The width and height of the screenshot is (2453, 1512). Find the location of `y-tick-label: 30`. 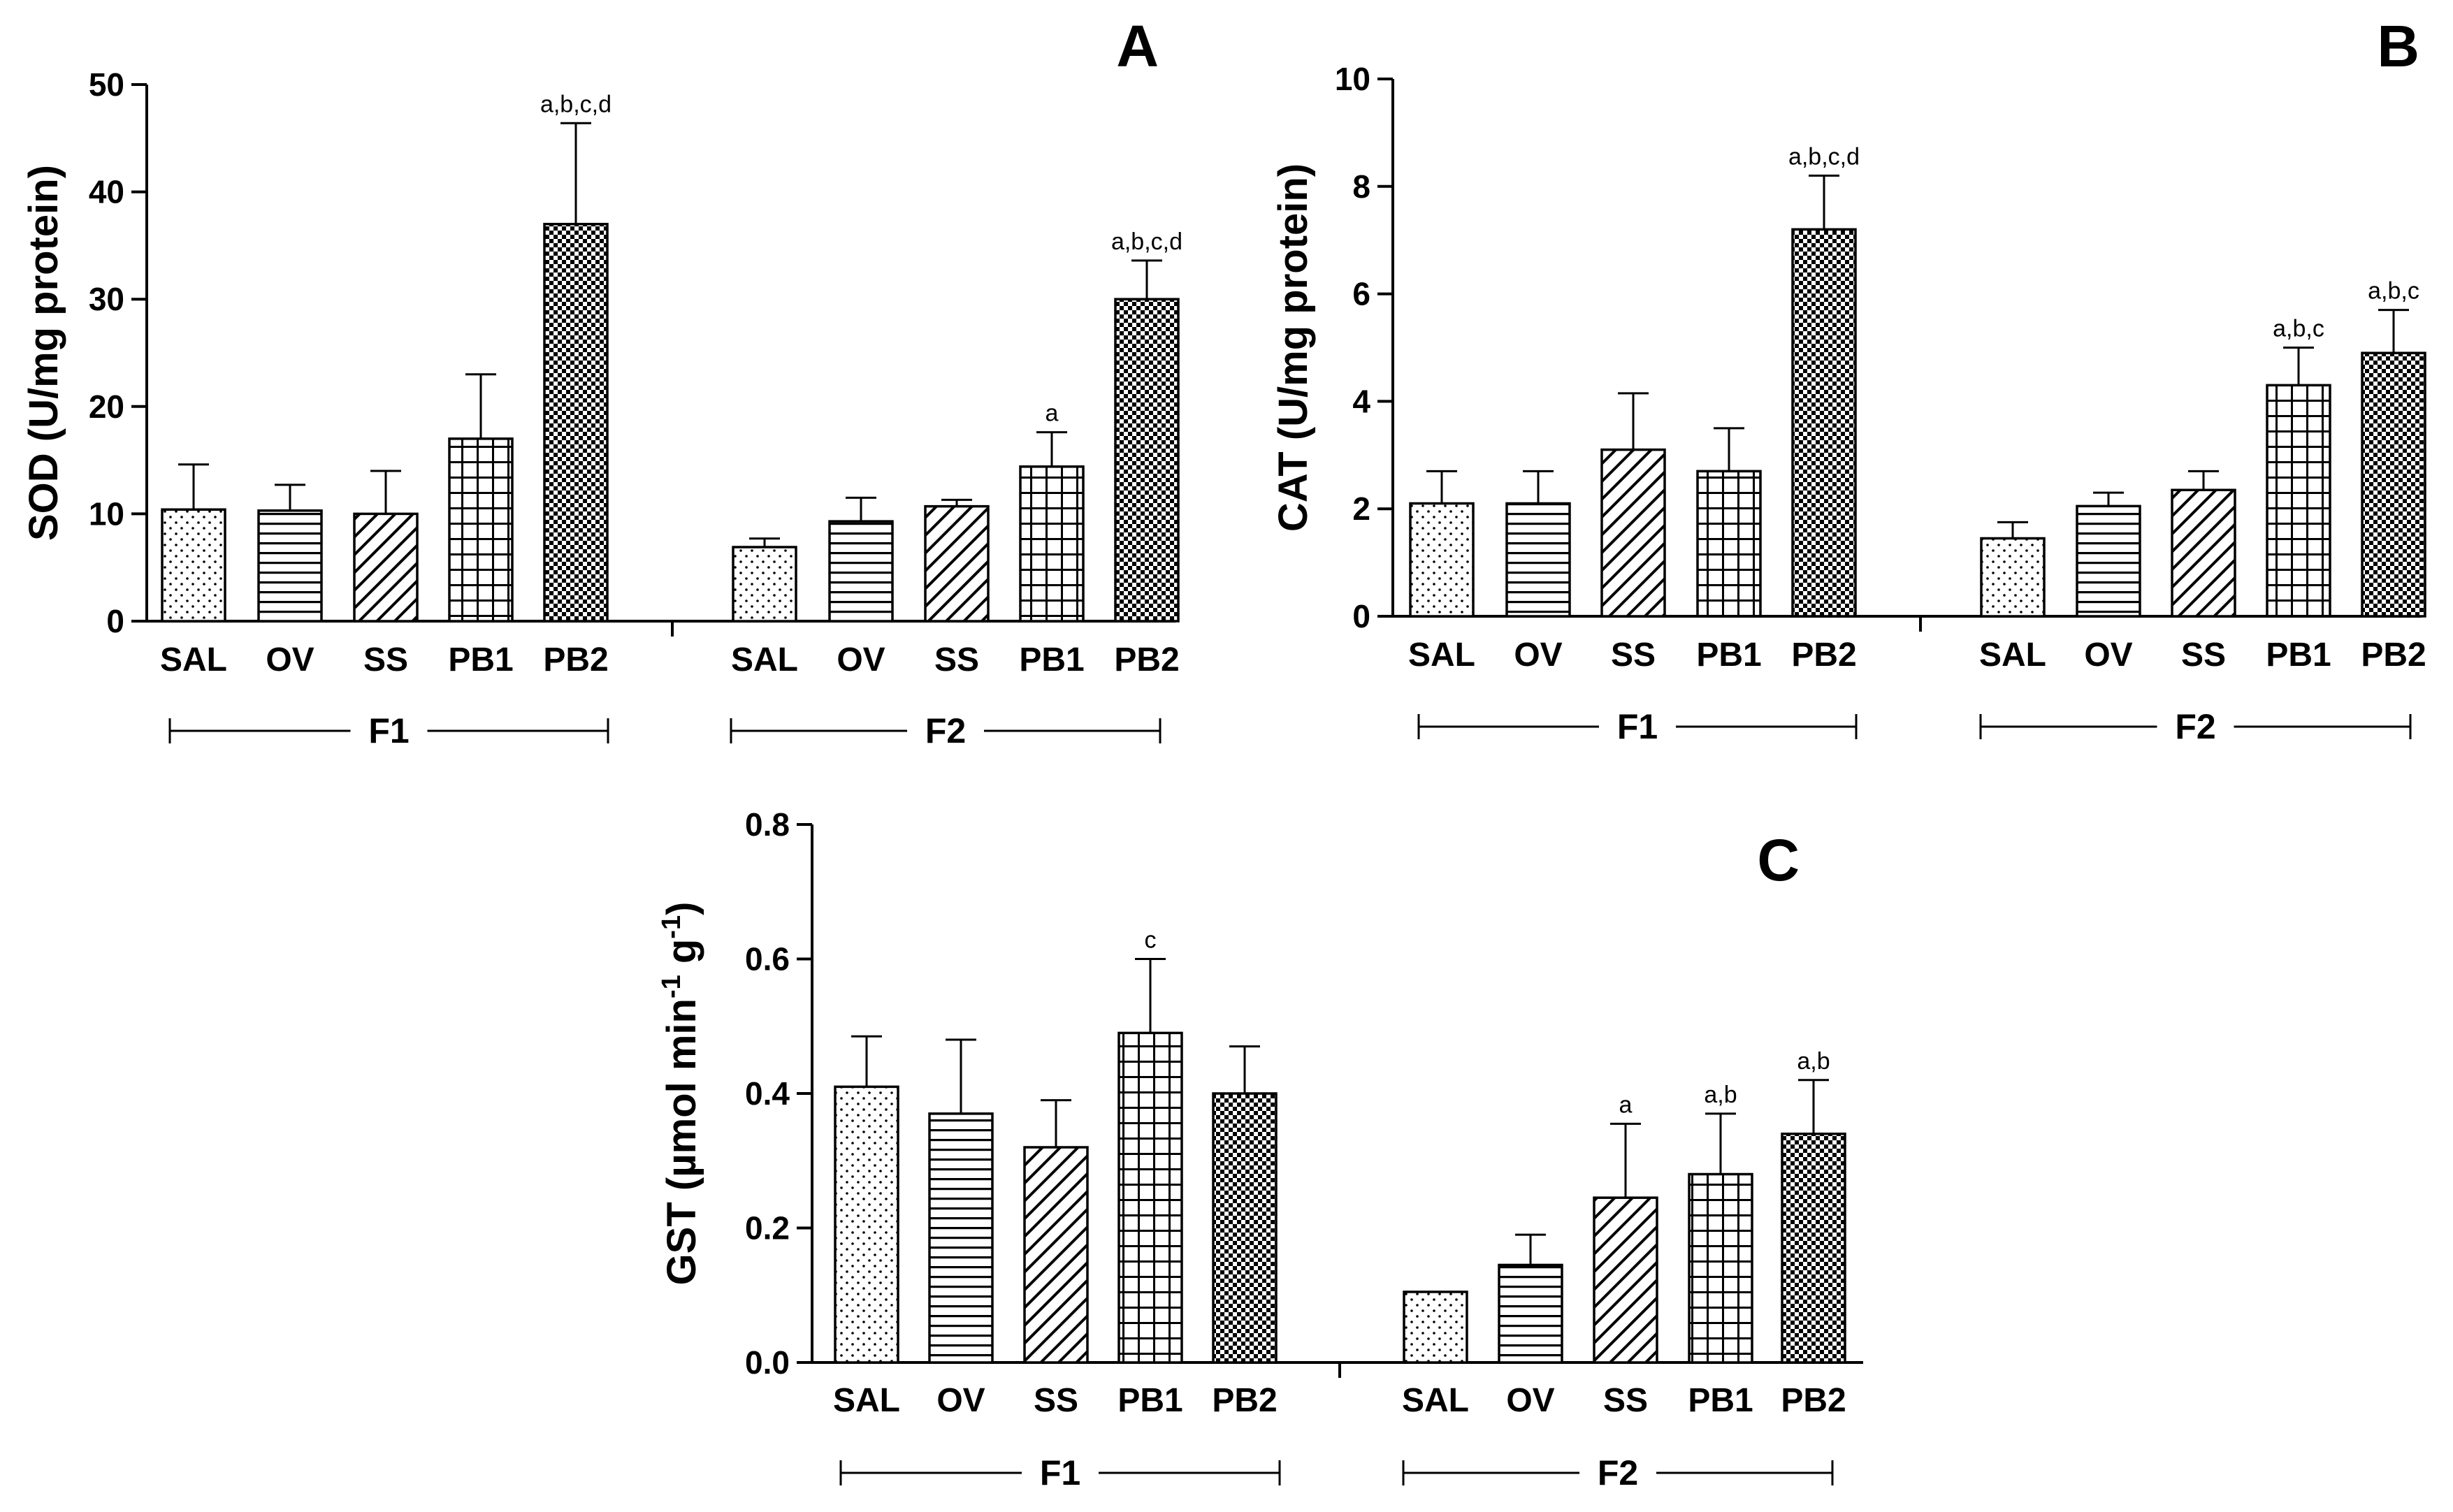

y-tick-label: 30 is located at coordinates (107, 299).